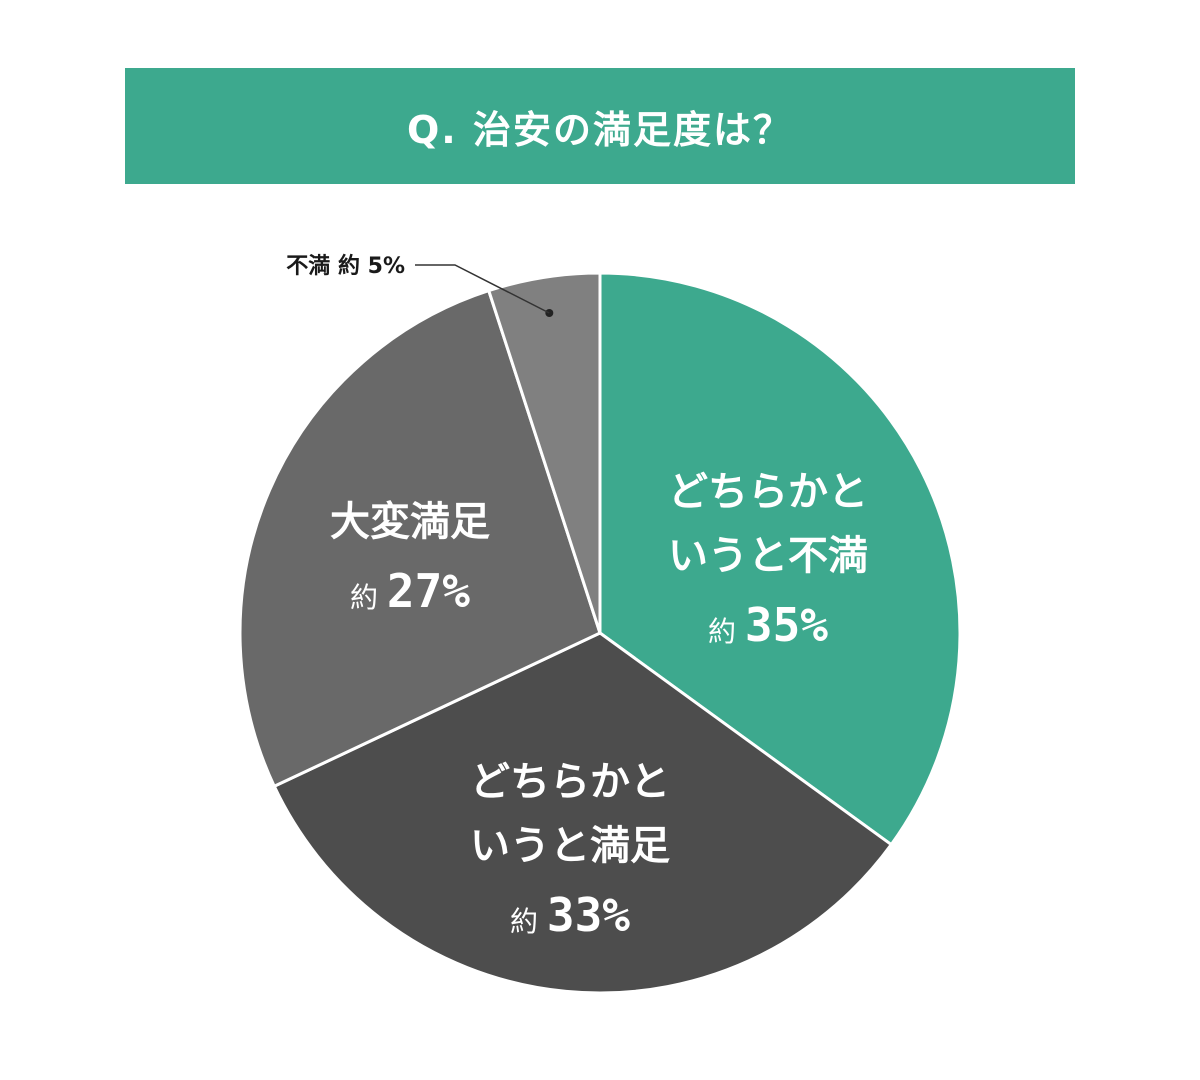 The width and height of the screenshot is (1200, 1080). What do you see at coordinates (482, 289) in the screenshot?
I see `callout-line` at bounding box center [482, 289].